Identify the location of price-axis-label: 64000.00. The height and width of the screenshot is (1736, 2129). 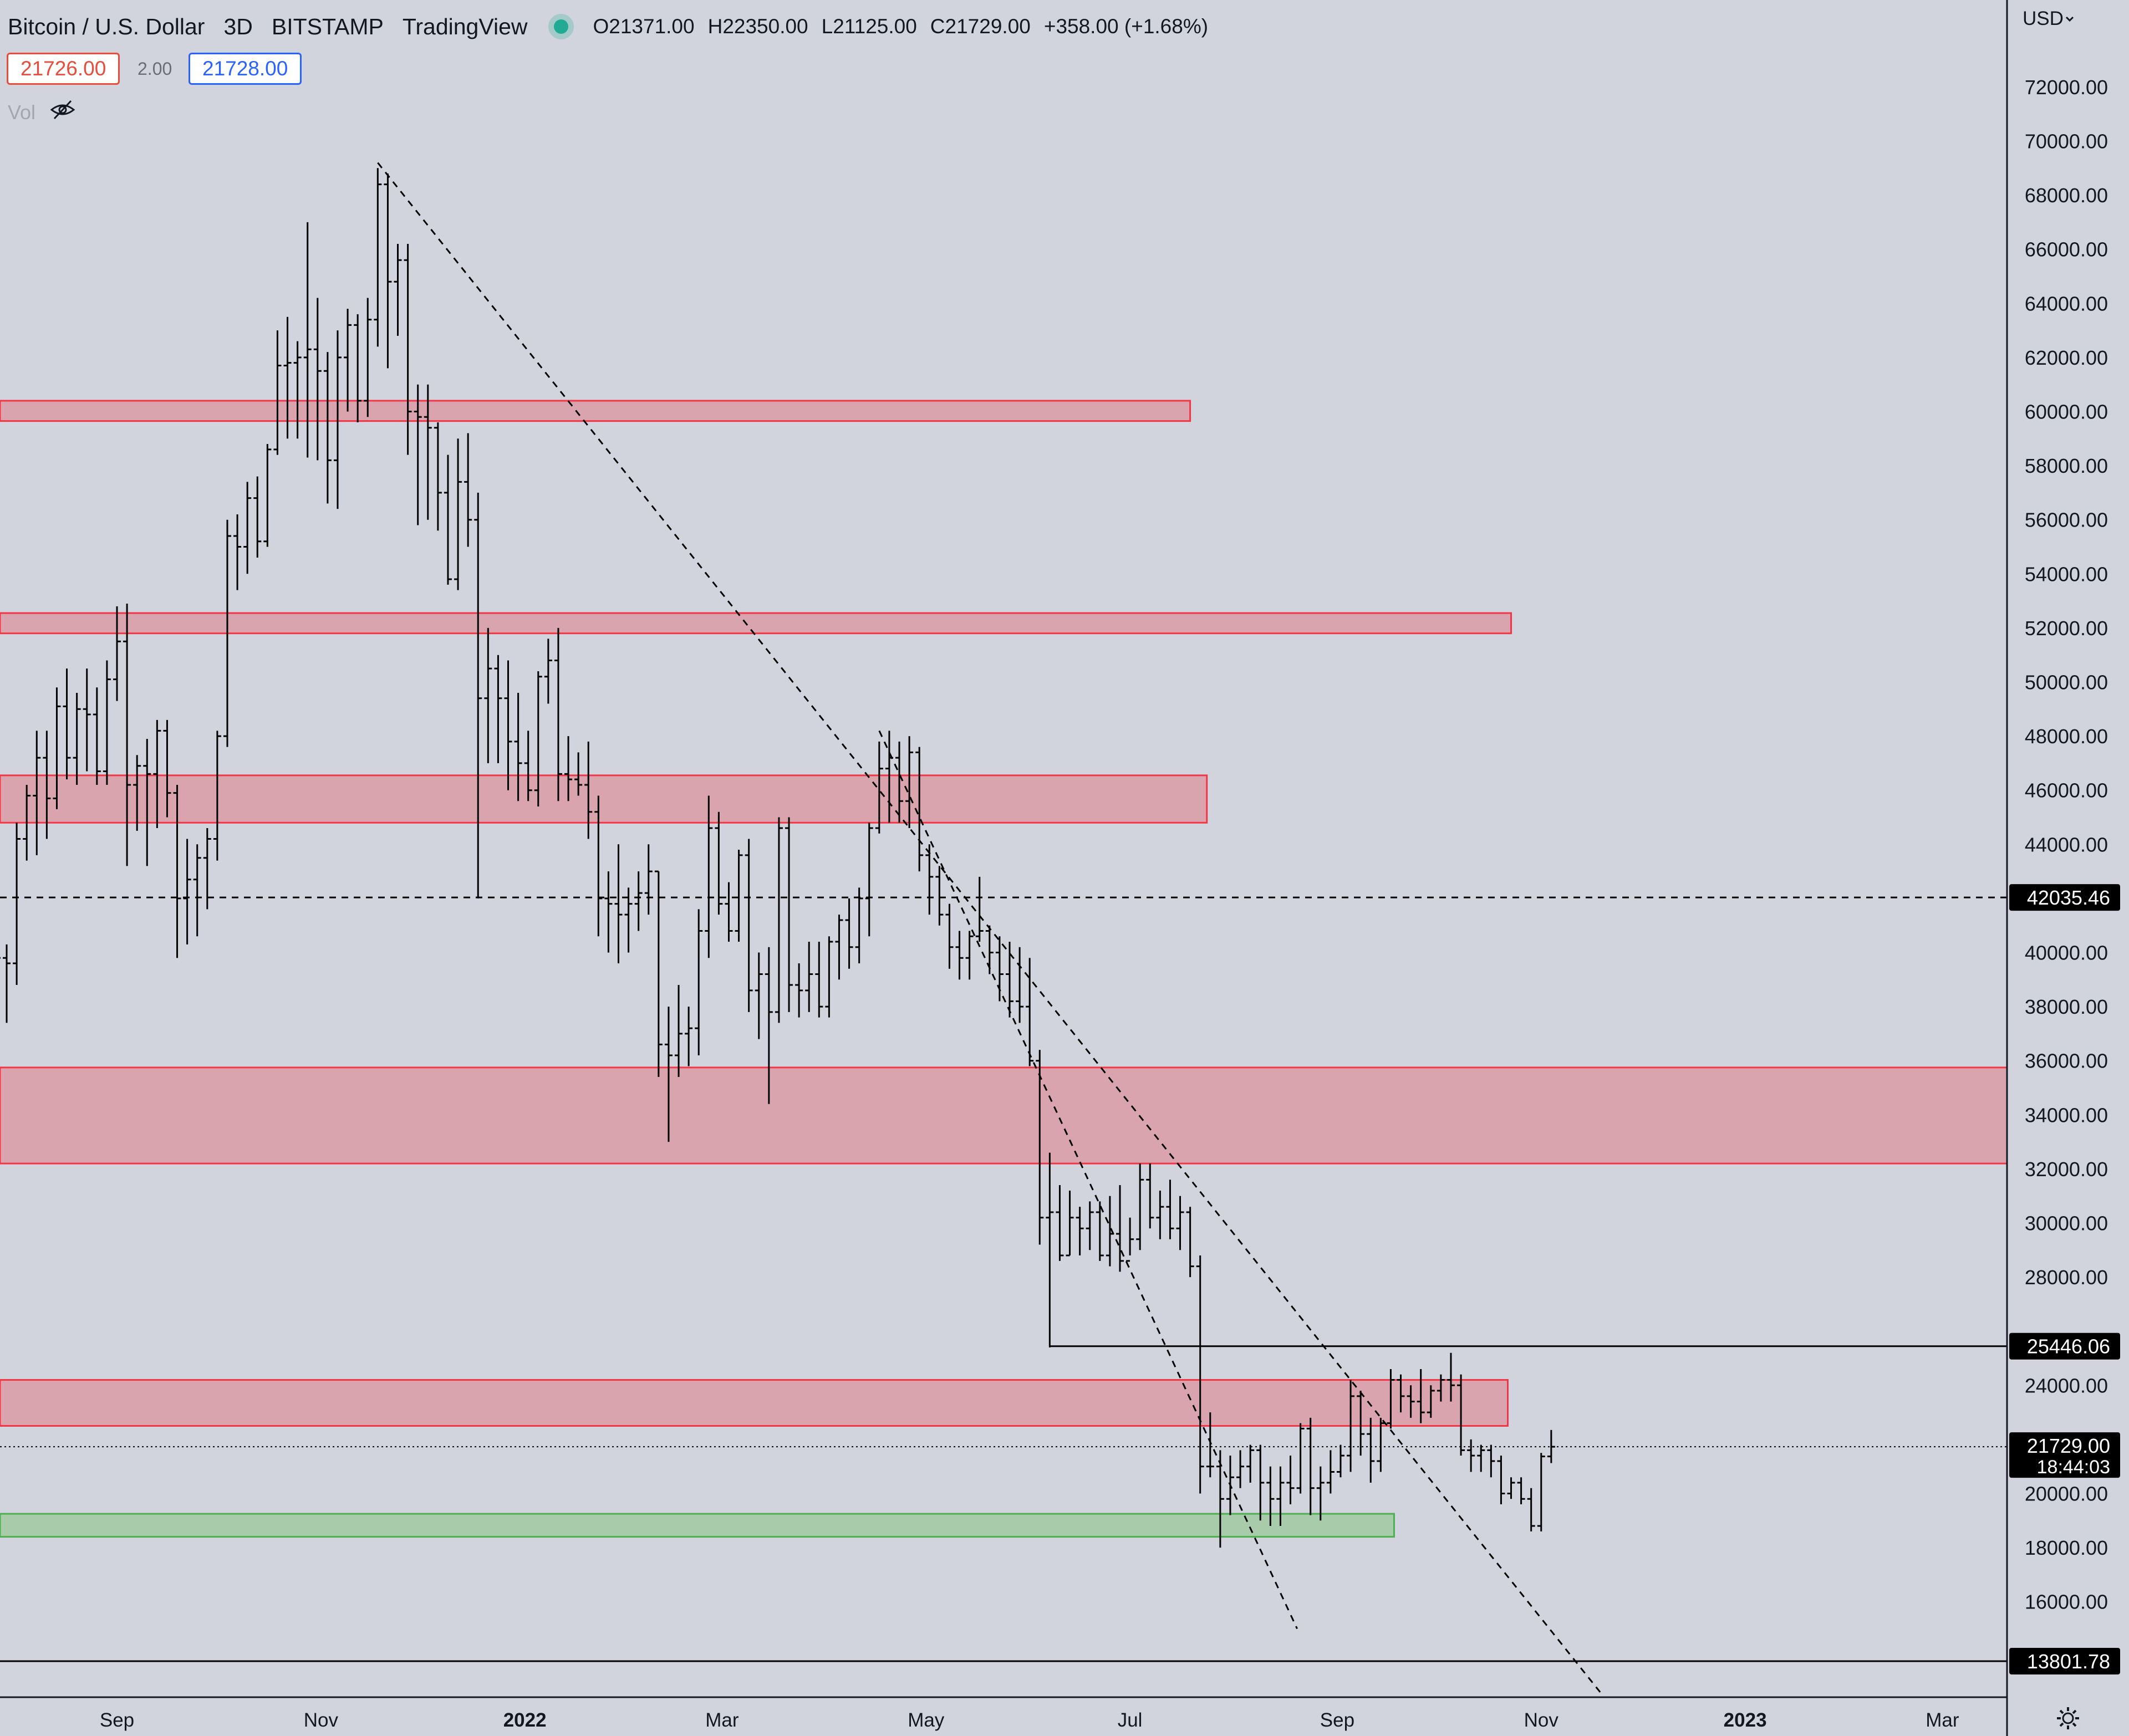
(2066, 303).